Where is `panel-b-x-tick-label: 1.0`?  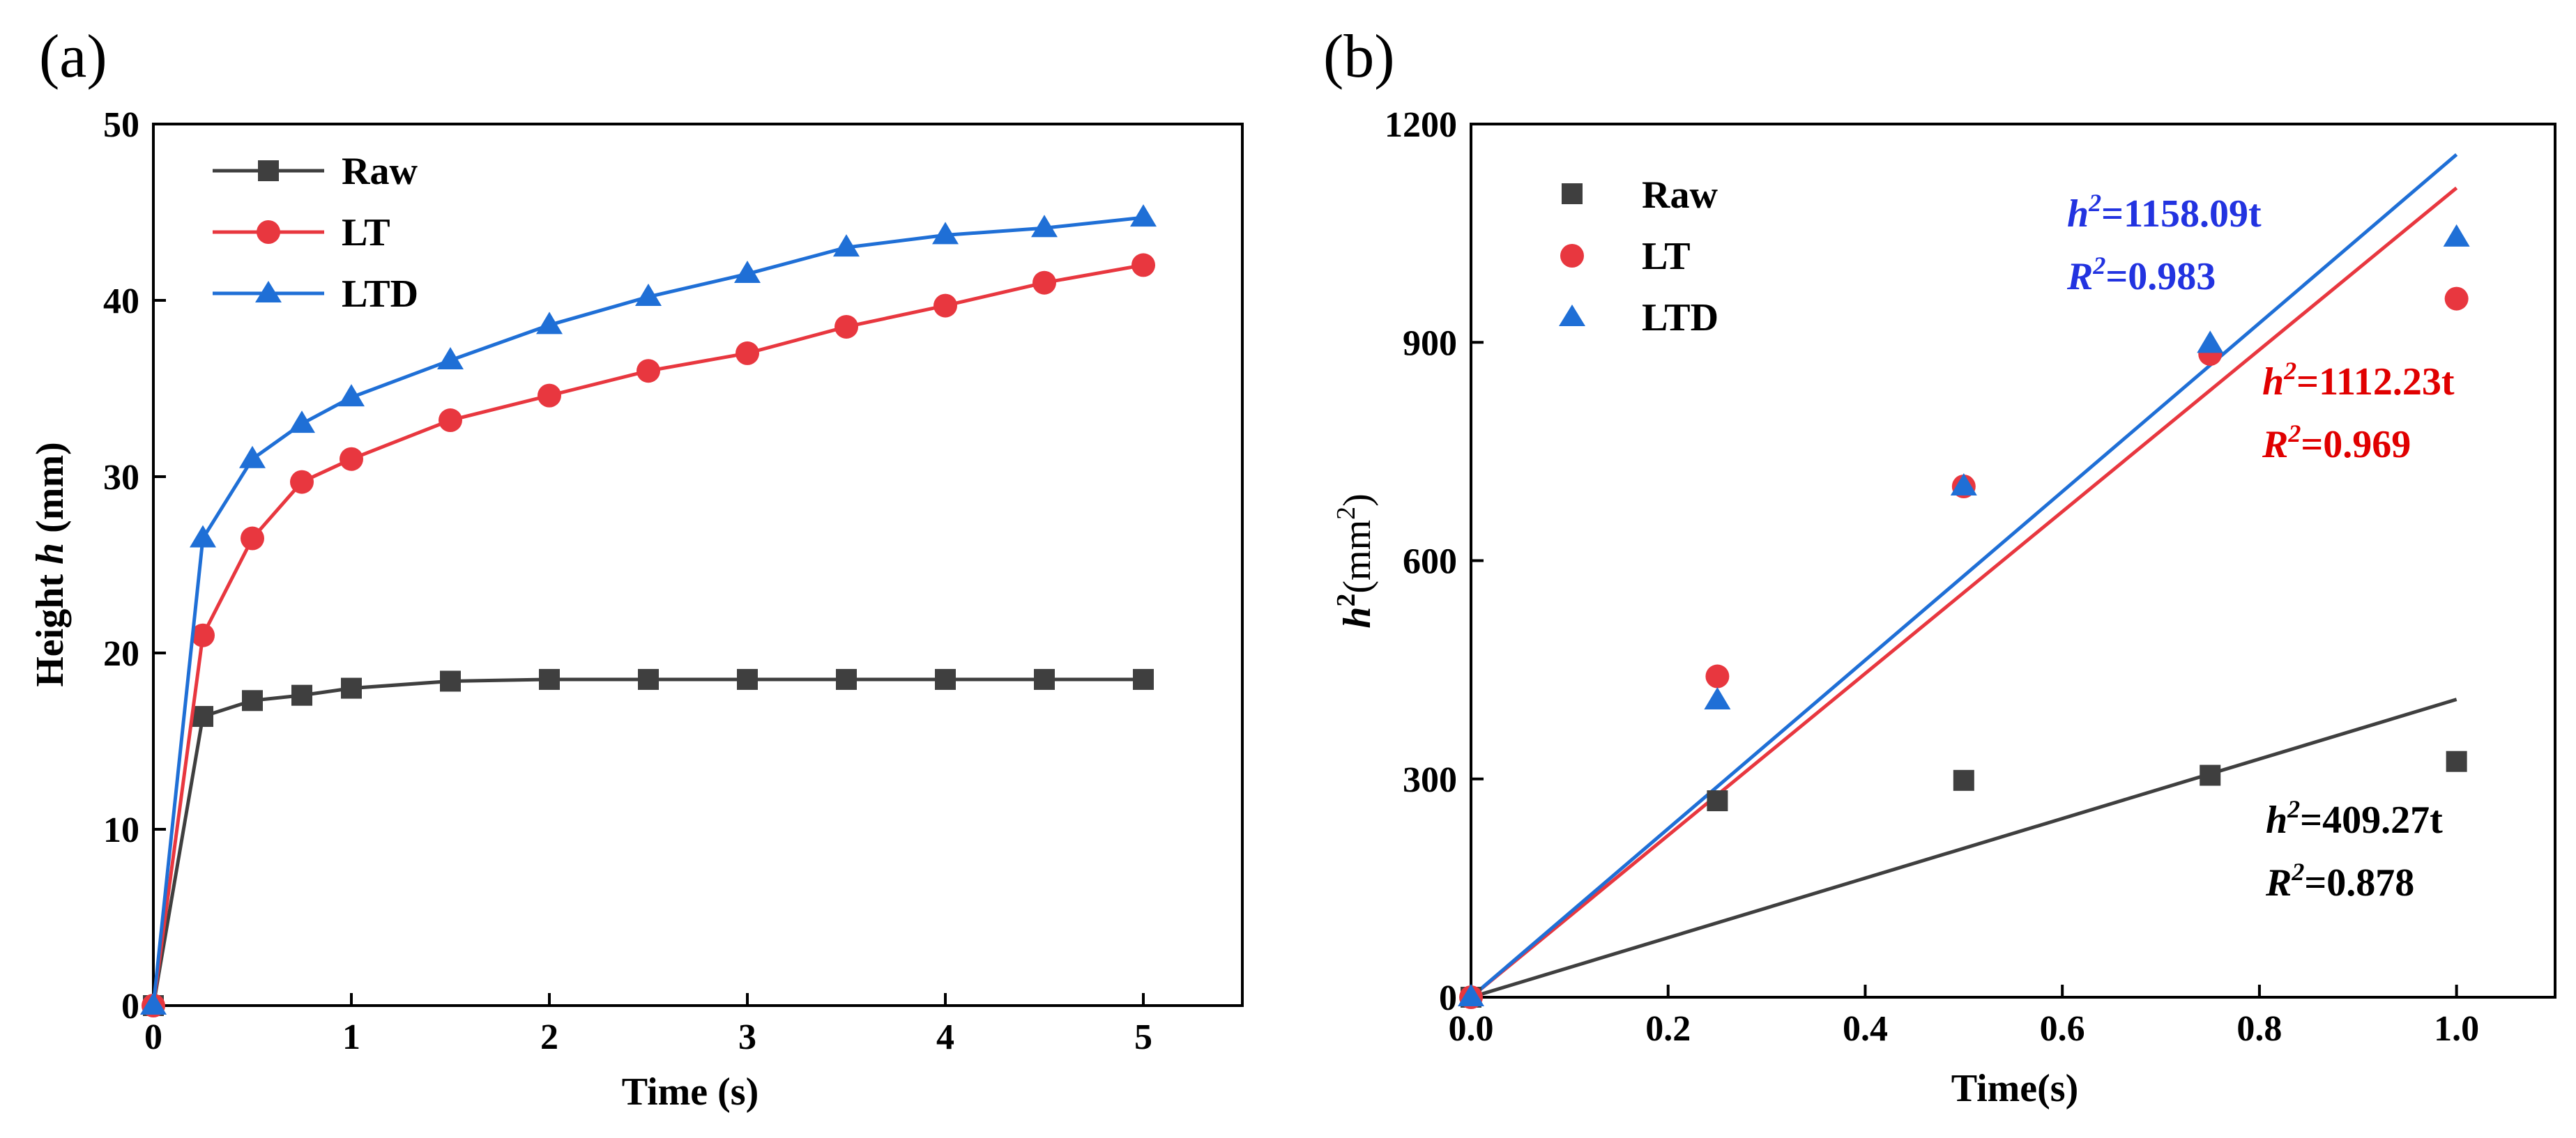 panel-b-x-tick-label: 1.0 is located at coordinates (2456, 1029).